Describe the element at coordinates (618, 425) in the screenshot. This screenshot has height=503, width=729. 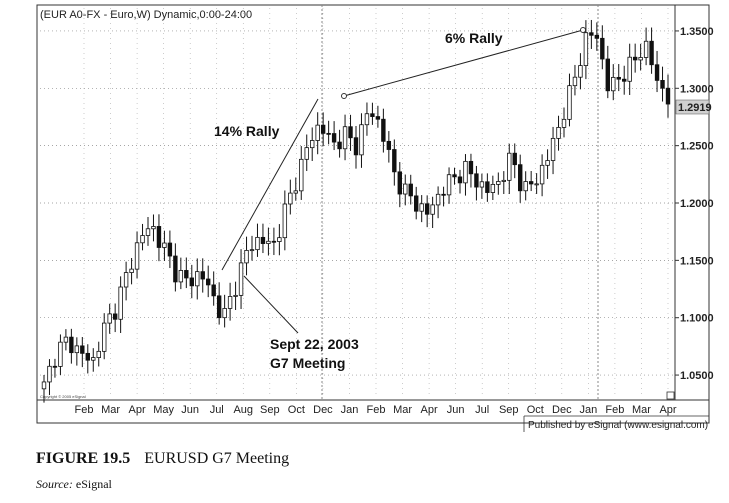
I see `publisher-text: Published by eSignal (www.esignal.com)` at that location.